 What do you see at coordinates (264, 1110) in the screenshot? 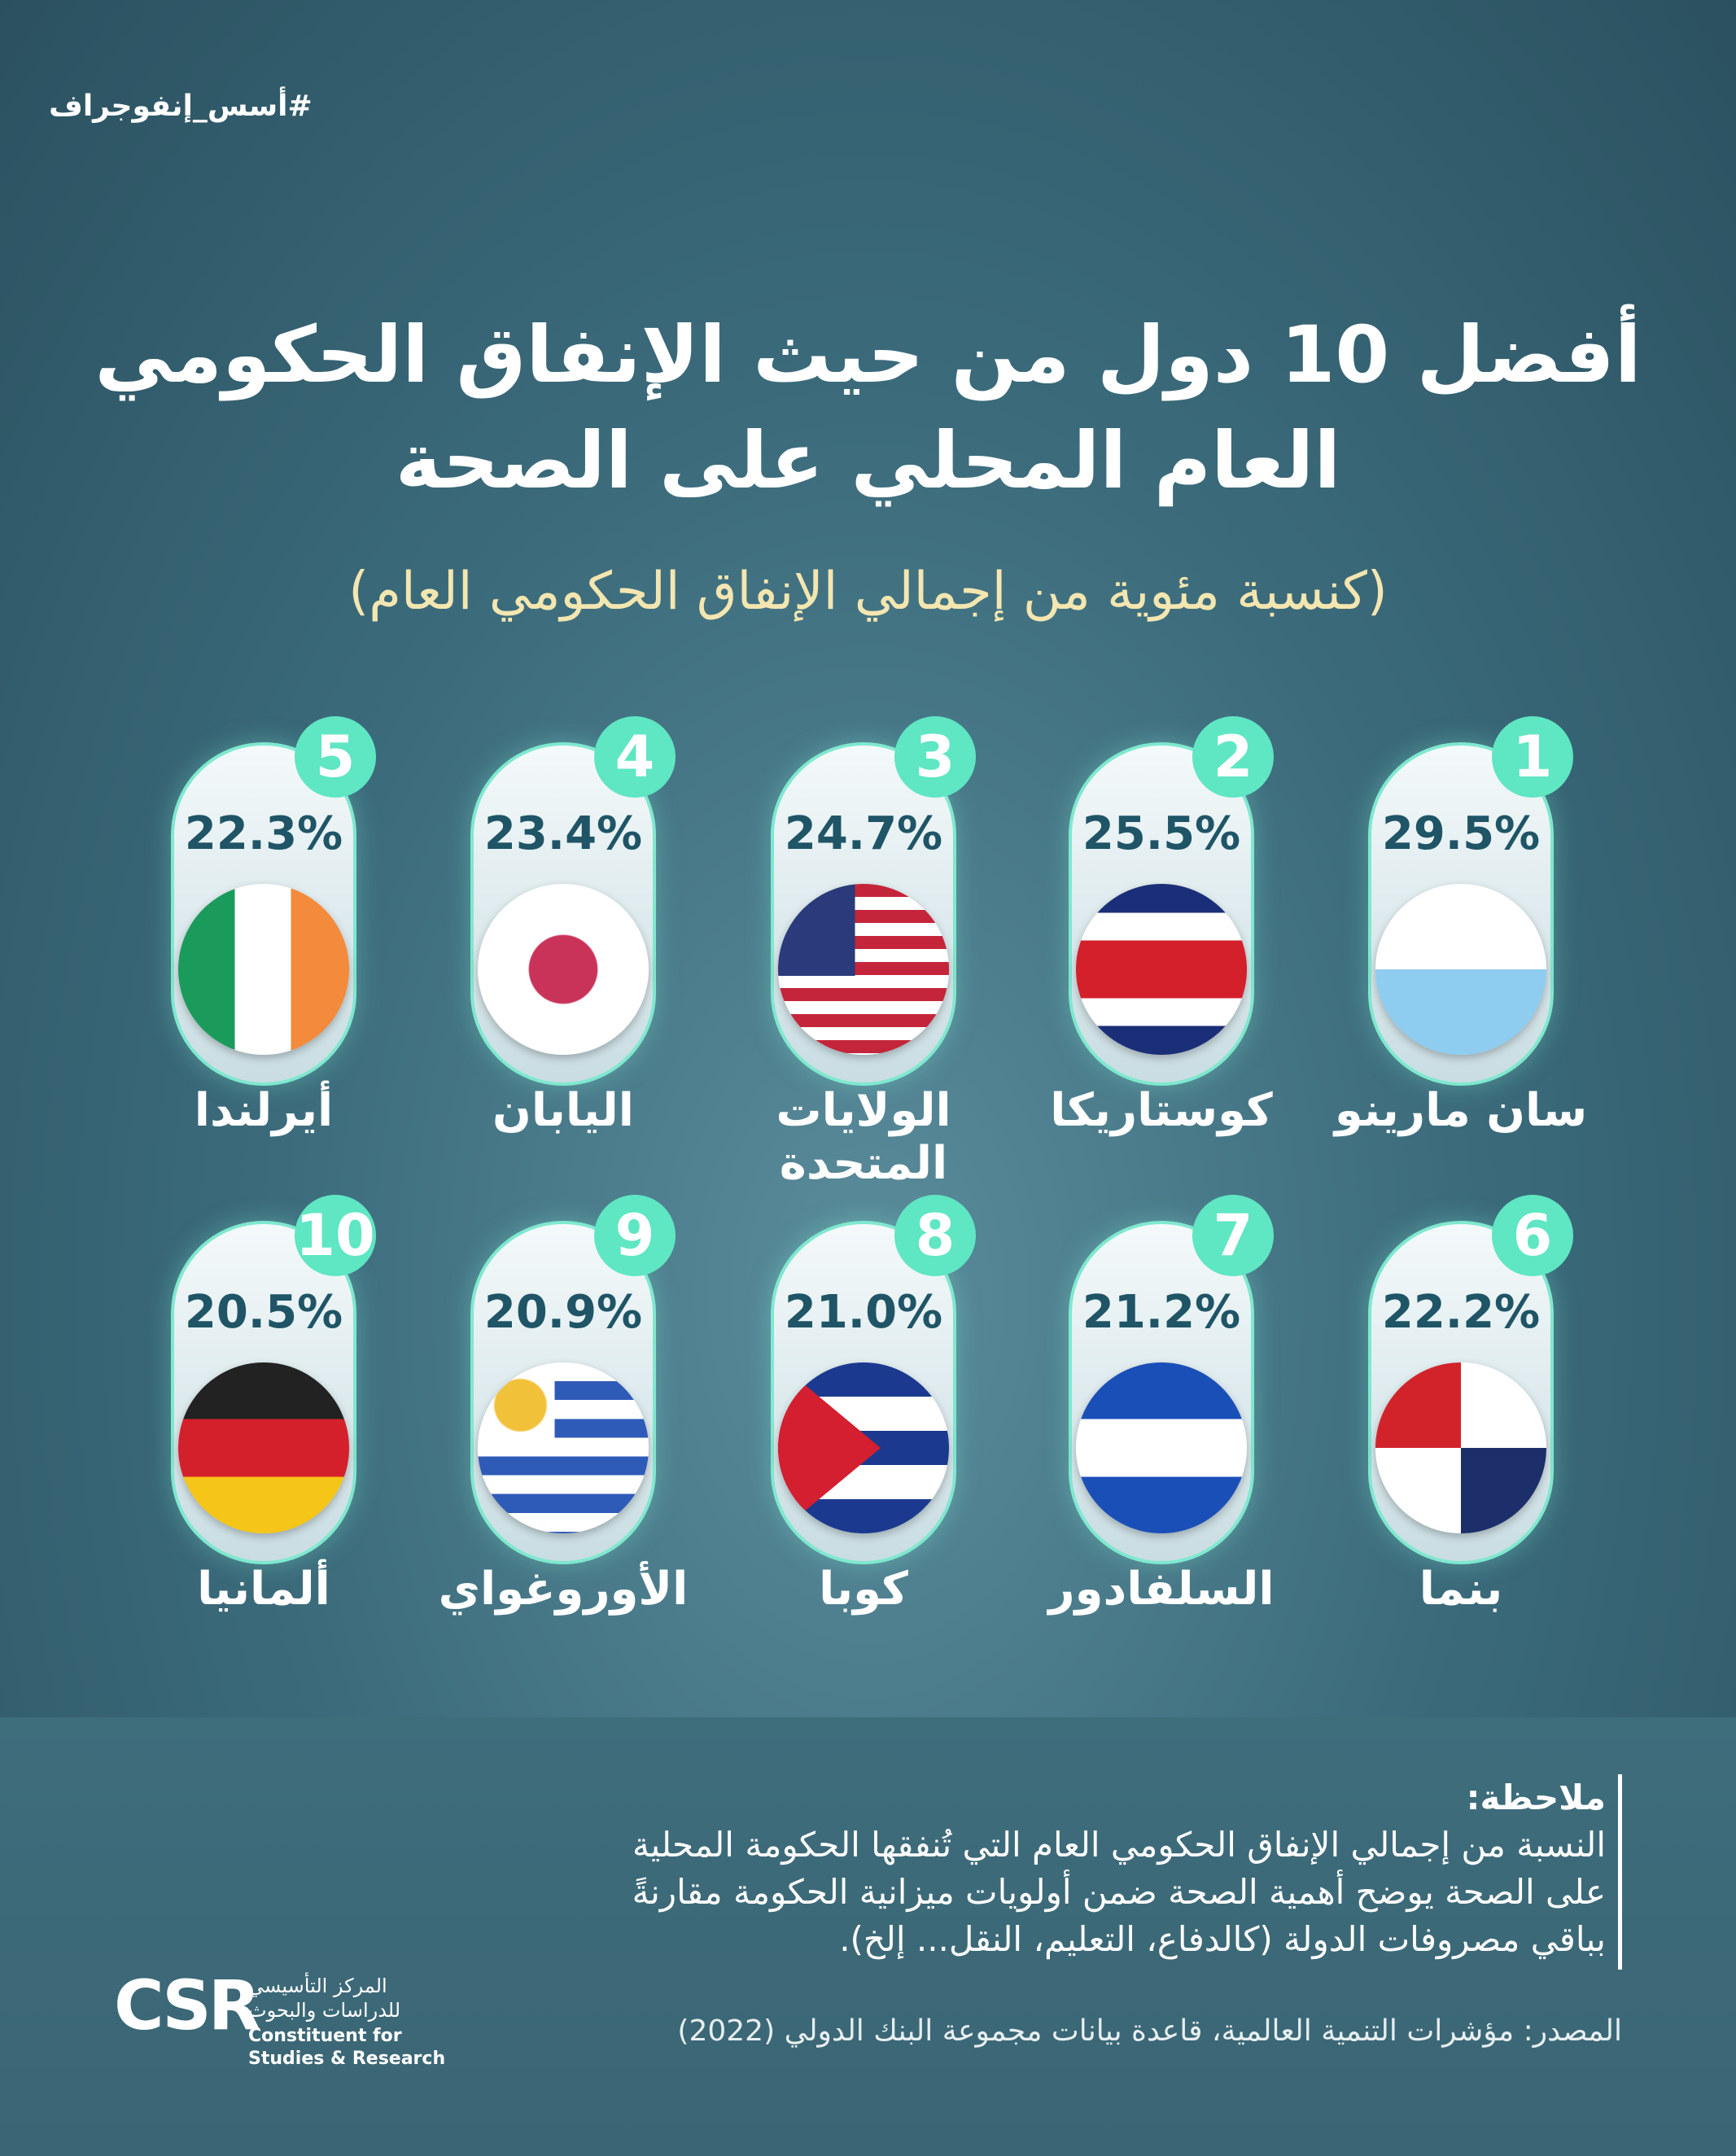
I see `country-name: أيرلندا` at bounding box center [264, 1110].